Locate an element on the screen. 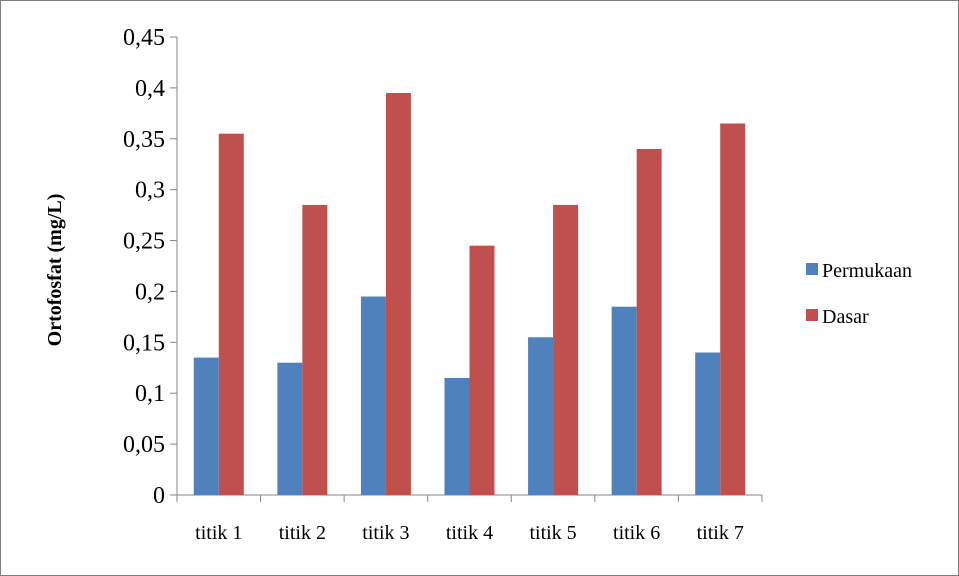 This screenshot has width=959, height=576. legend-swatch-dasar is located at coordinates (812, 315).